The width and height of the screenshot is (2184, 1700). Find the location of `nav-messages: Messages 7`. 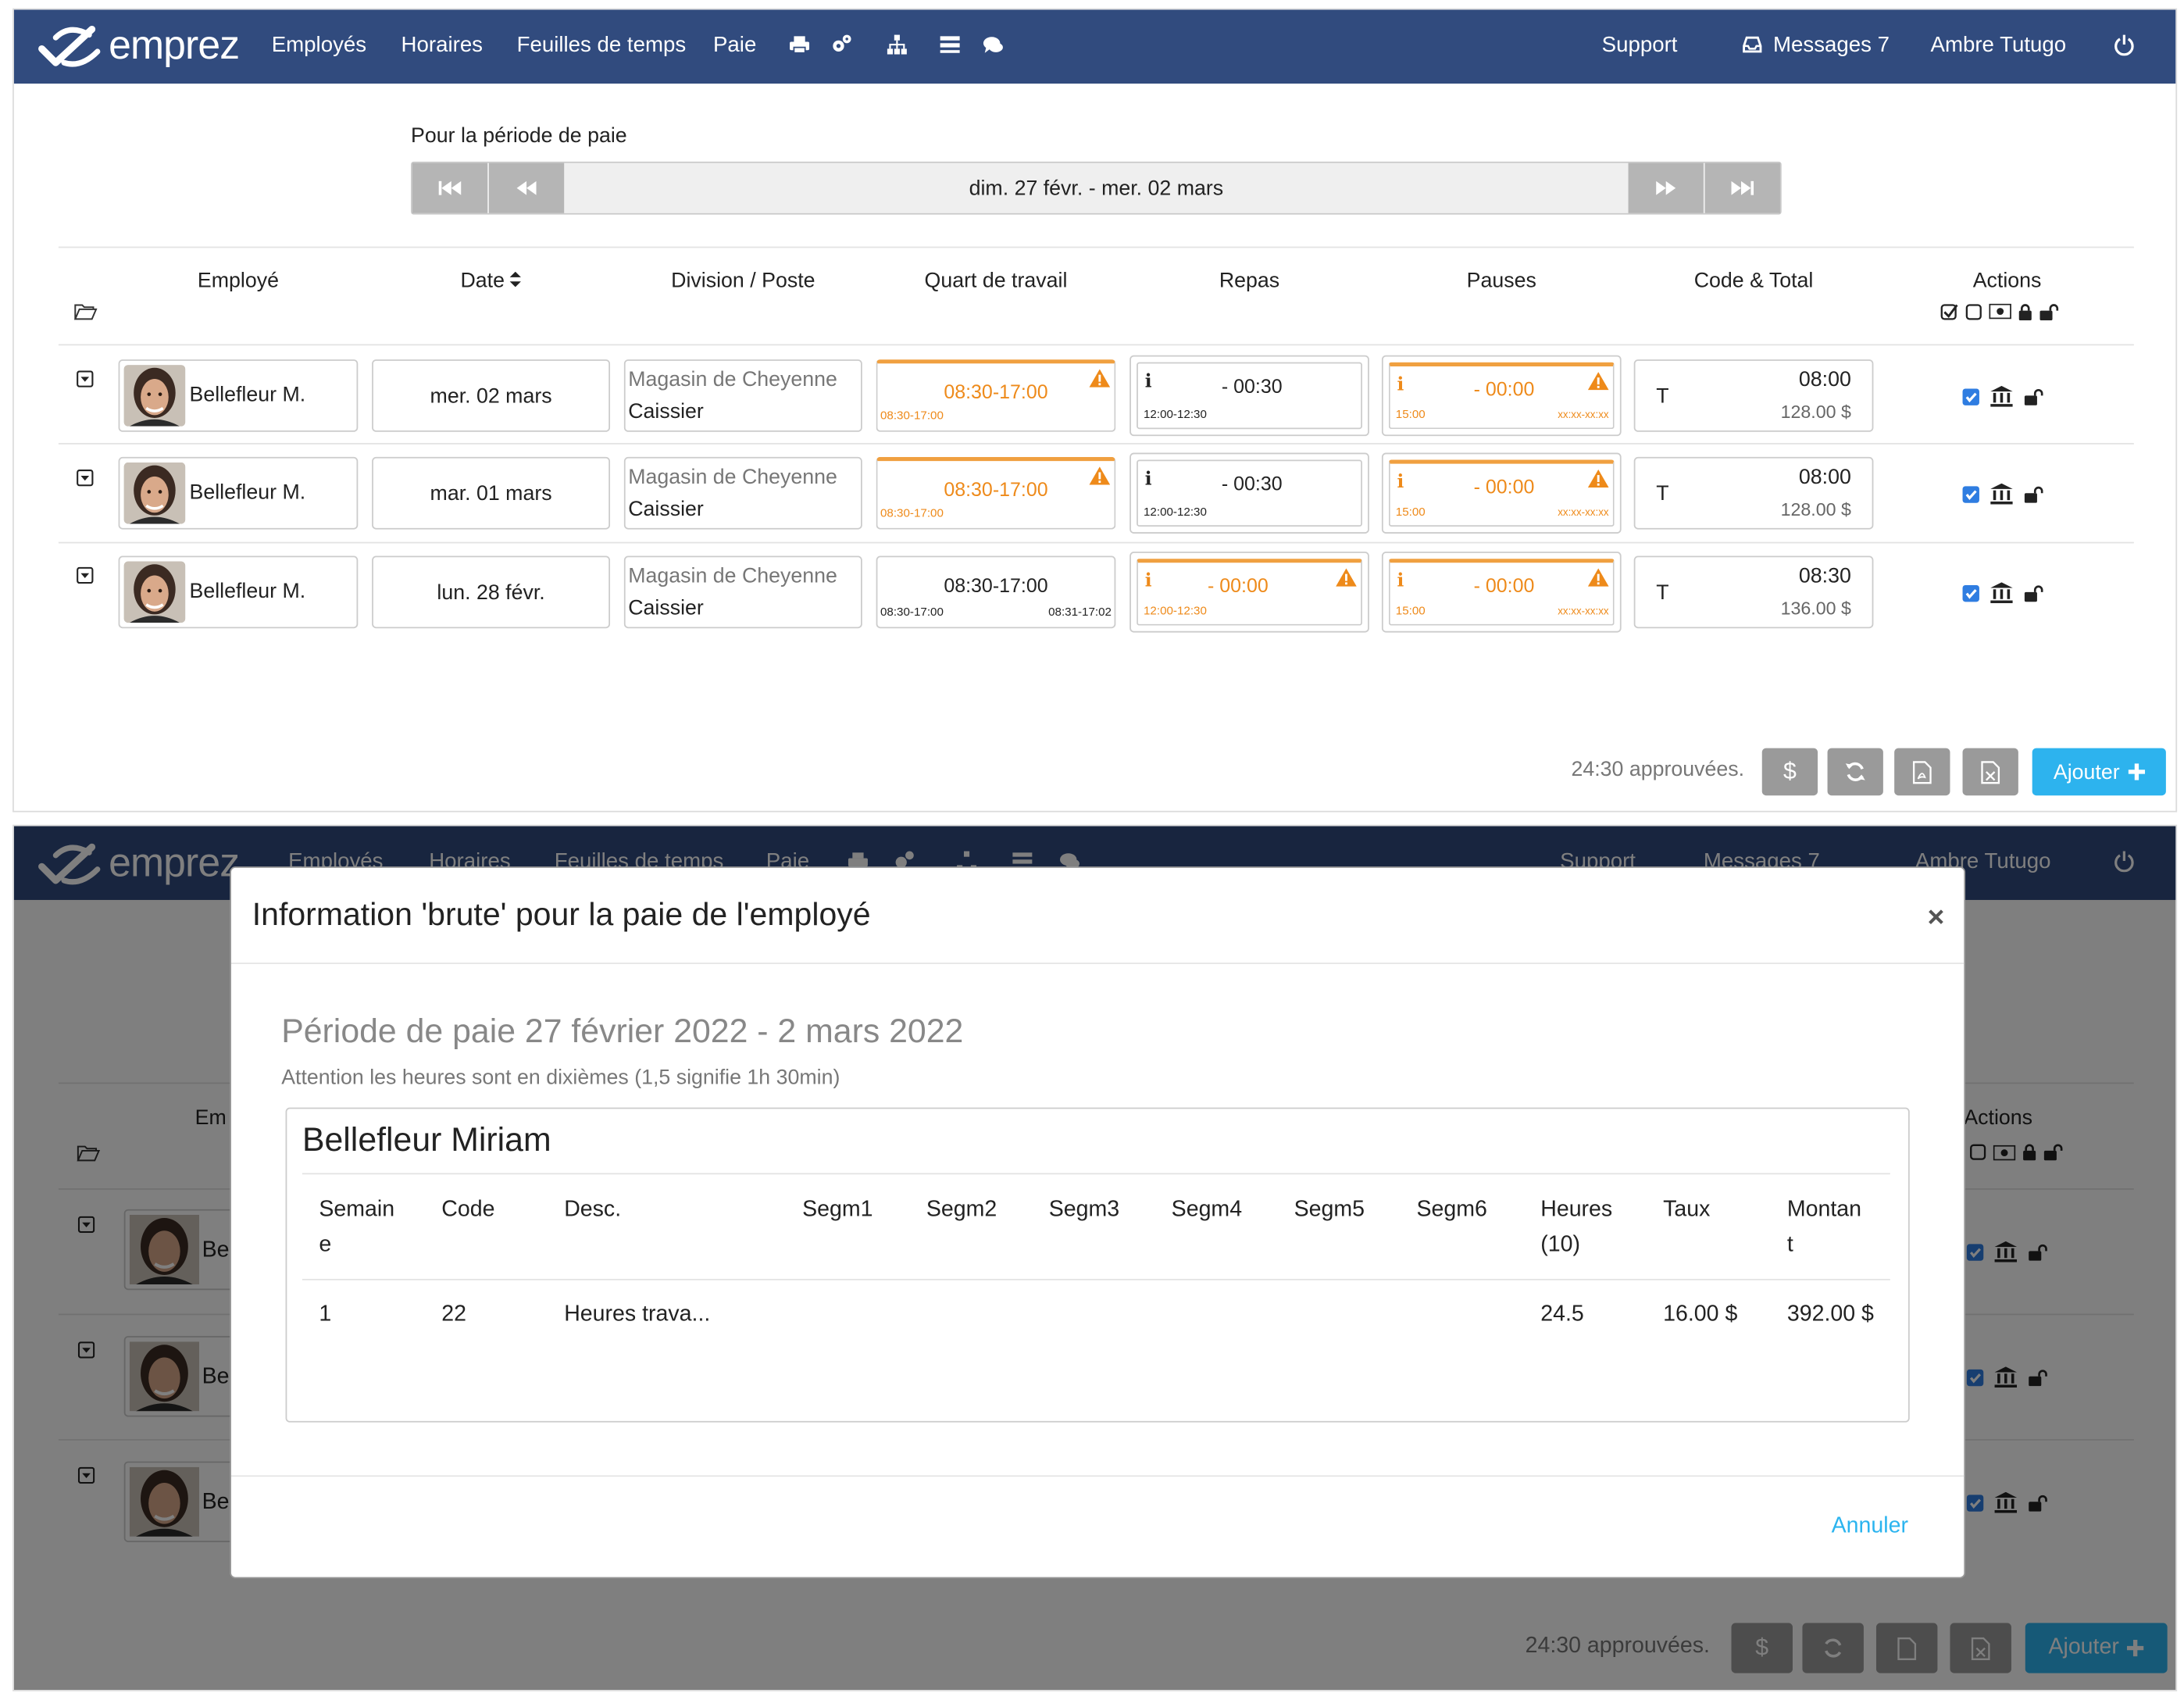

nav-messages: Messages 7 is located at coordinates (1831, 45).